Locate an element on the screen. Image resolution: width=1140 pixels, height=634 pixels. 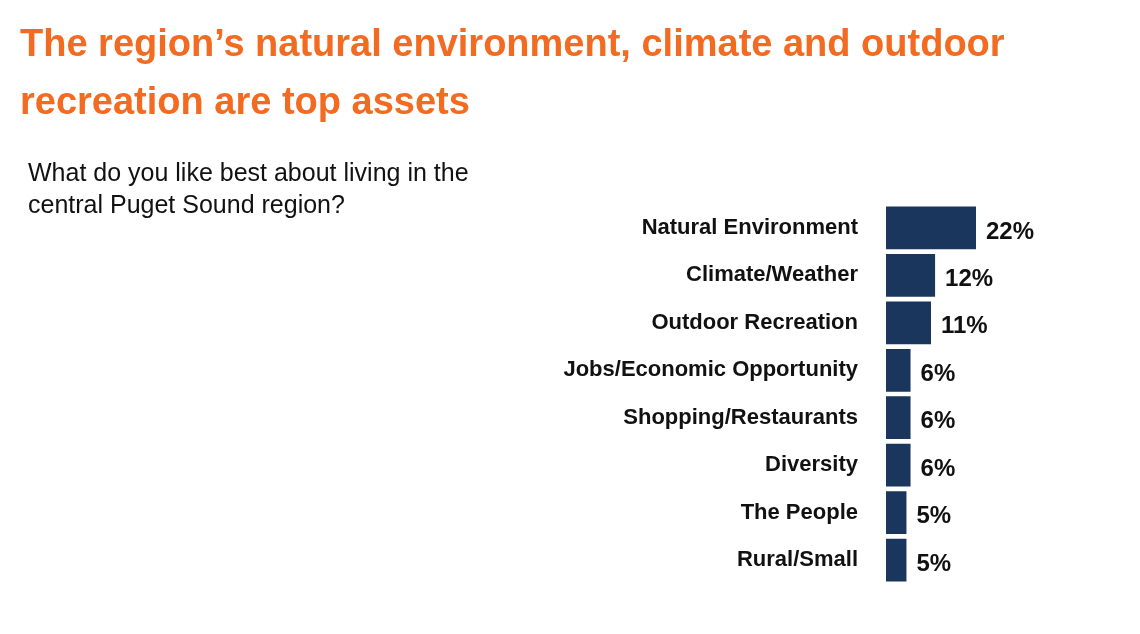
y-tick-label: Shopping/Restaurants is located at coordinates (740, 416).